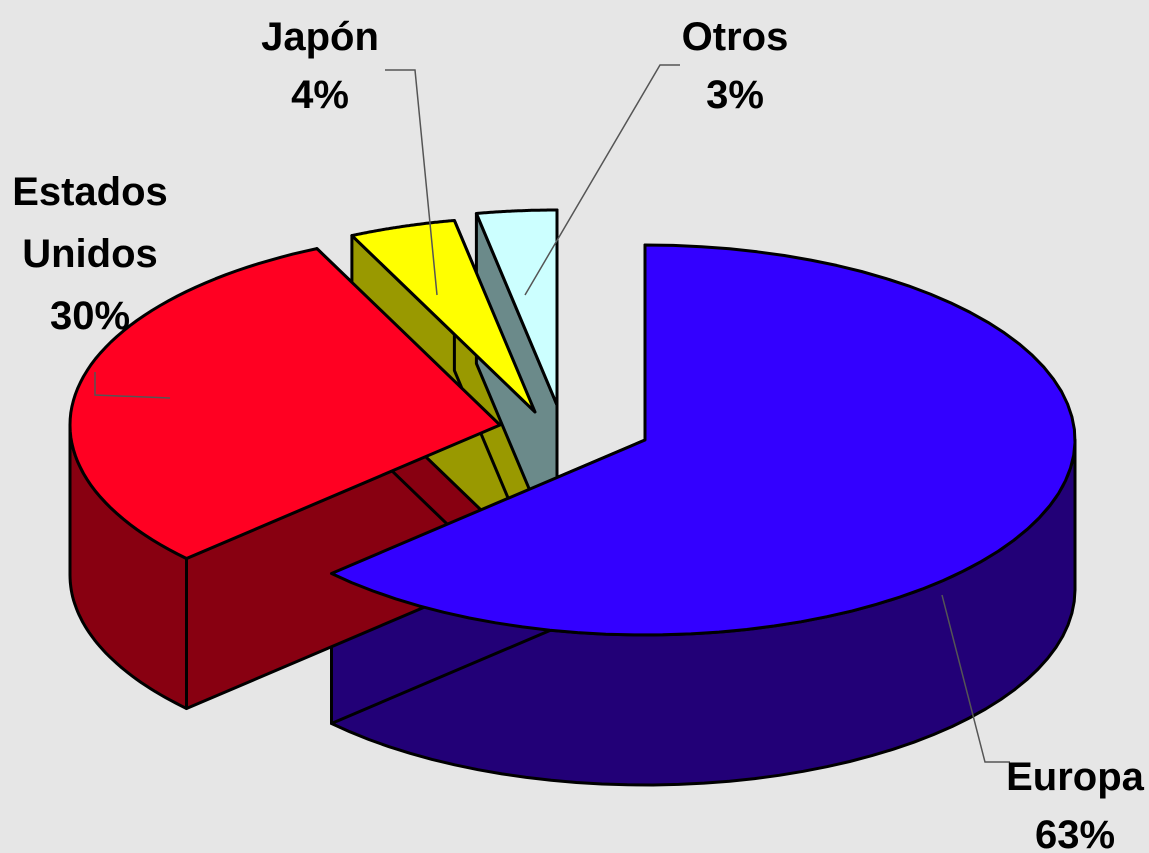 The height and width of the screenshot is (853, 1149). What do you see at coordinates (90, 316) in the screenshot?
I see `estados-unidos-value-label: 30%` at bounding box center [90, 316].